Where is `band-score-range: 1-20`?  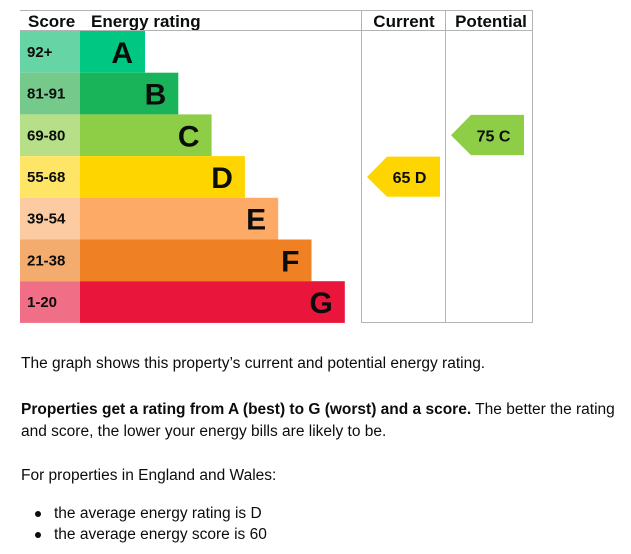
band-score-range: 1-20 is located at coordinates (42, 302).